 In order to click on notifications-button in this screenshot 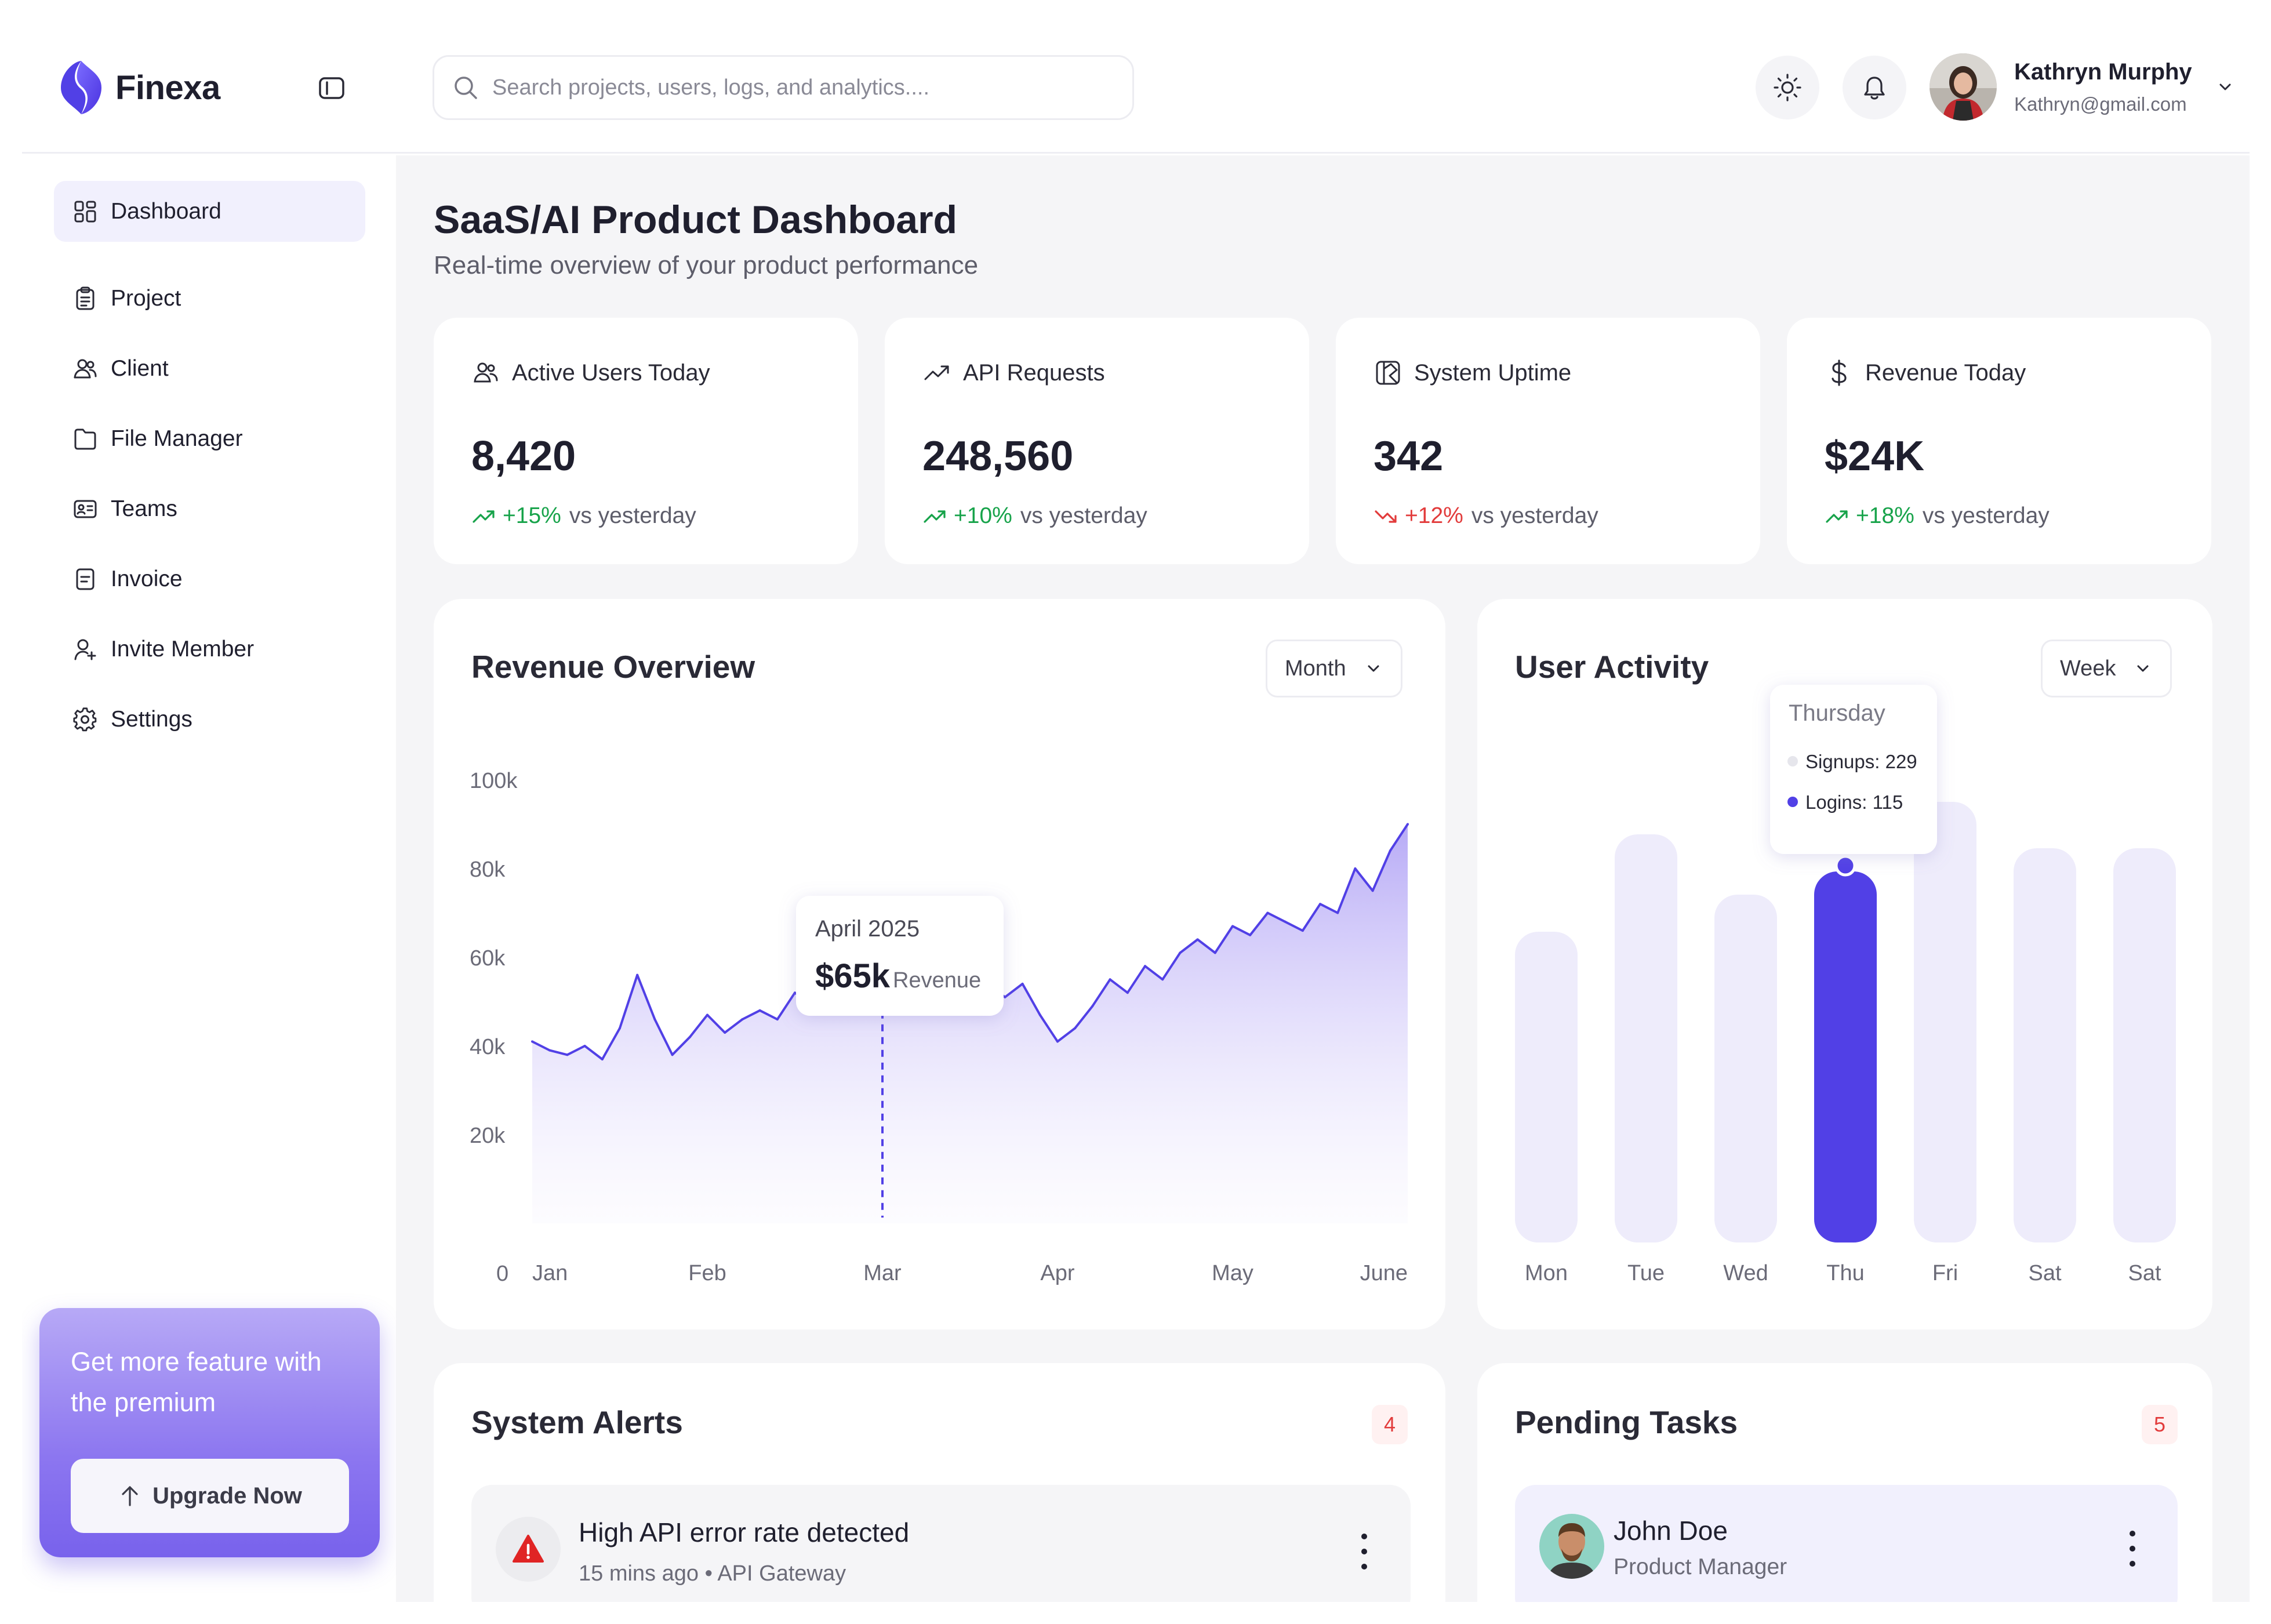, I will do `click(1875, 87)`.